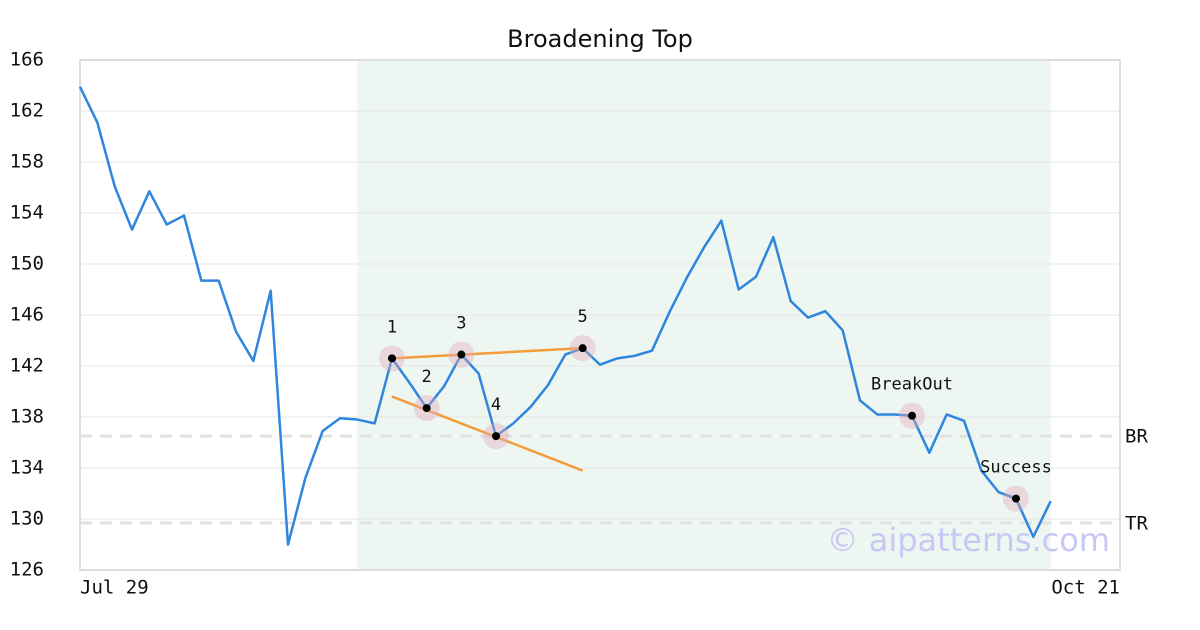 The width and height of the screenshot is (1200, 630). Describe the element at coordinates (1085, 588) in the screenshot. I see `x-tick-label: Oct 21` at that location.